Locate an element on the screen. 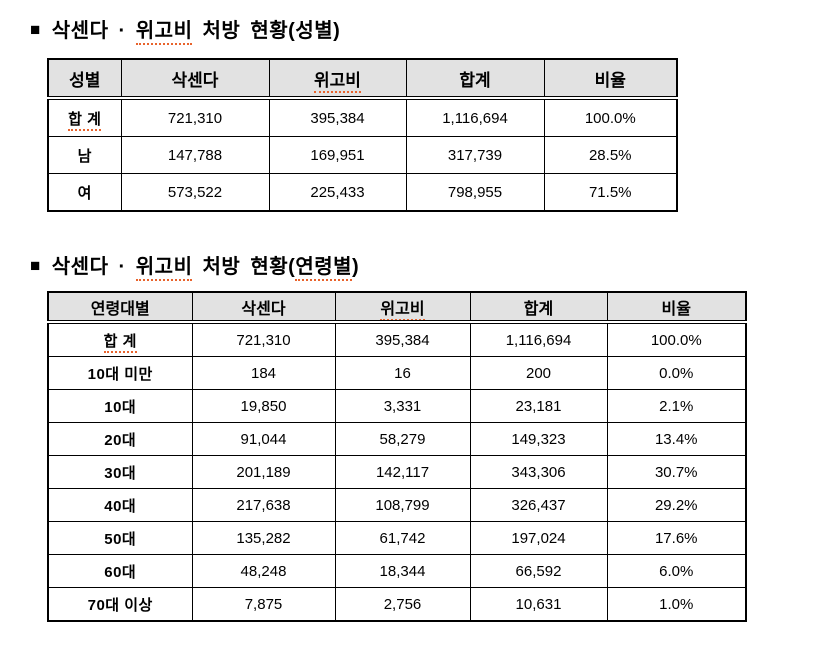  row-label-text: 10대 미만 is located at coordinates (120, 374).